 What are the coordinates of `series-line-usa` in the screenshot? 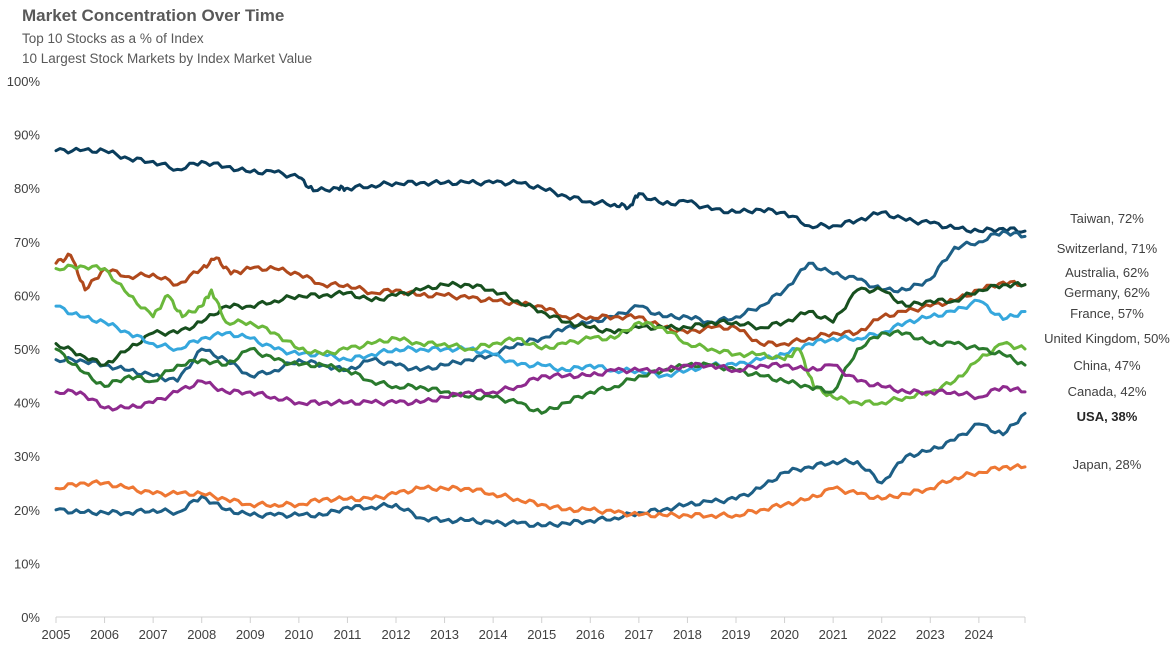 It's located at (540, 469).